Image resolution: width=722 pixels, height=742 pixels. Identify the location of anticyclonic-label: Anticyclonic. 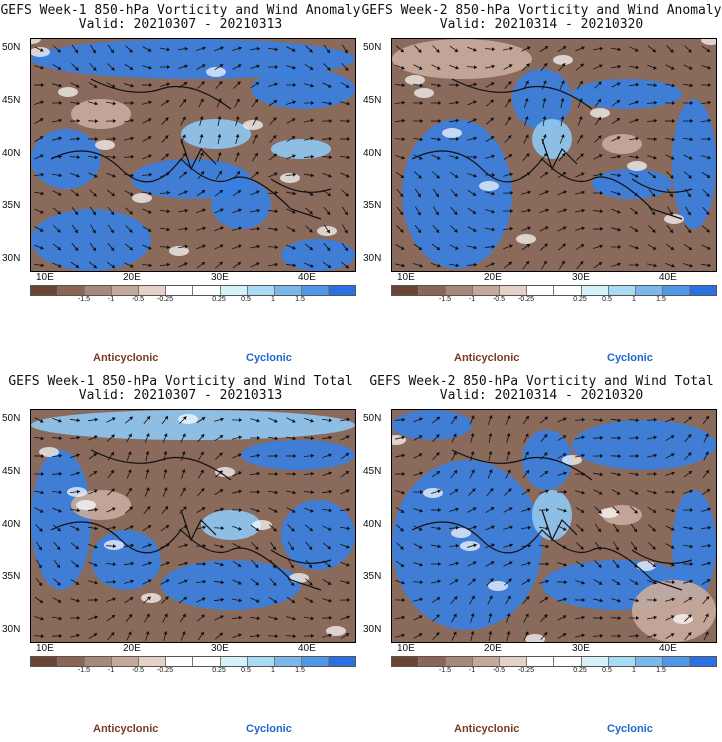
(487, 729).